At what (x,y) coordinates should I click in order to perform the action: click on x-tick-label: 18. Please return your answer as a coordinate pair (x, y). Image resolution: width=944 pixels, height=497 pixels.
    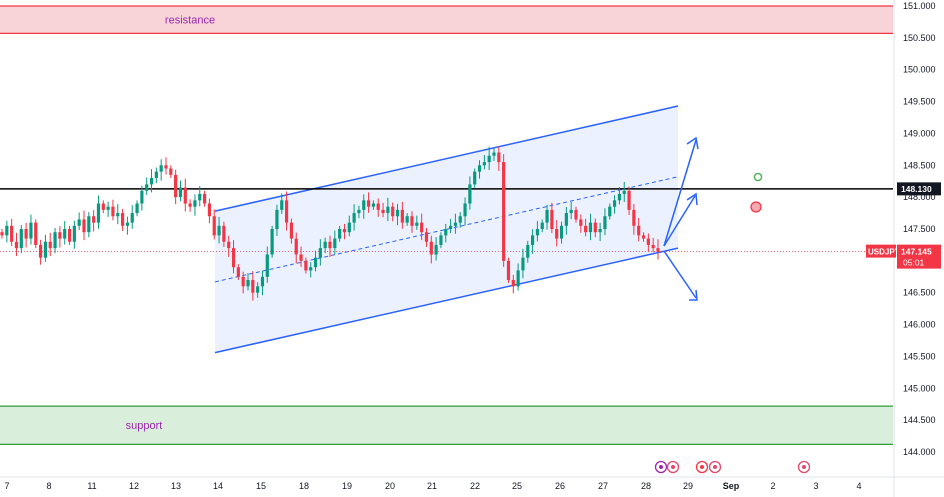
    Looking at the image, I should click on (304, 486).